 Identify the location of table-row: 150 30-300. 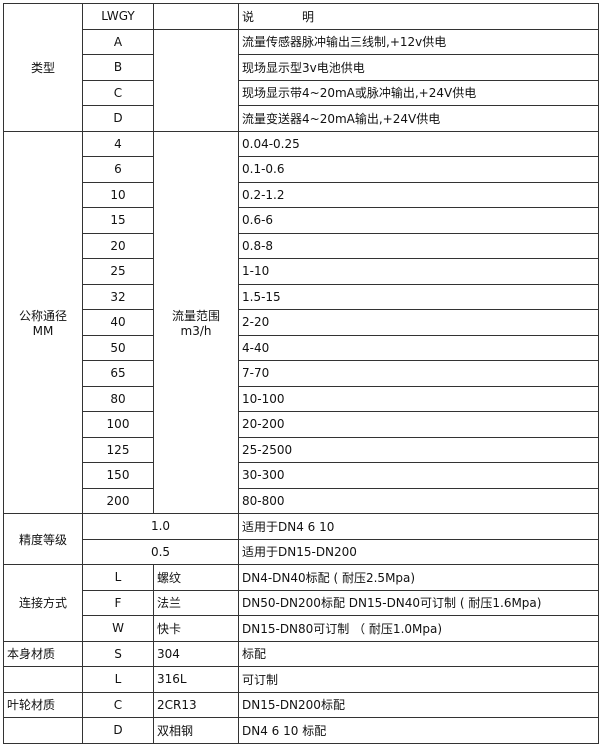
(301, 475).